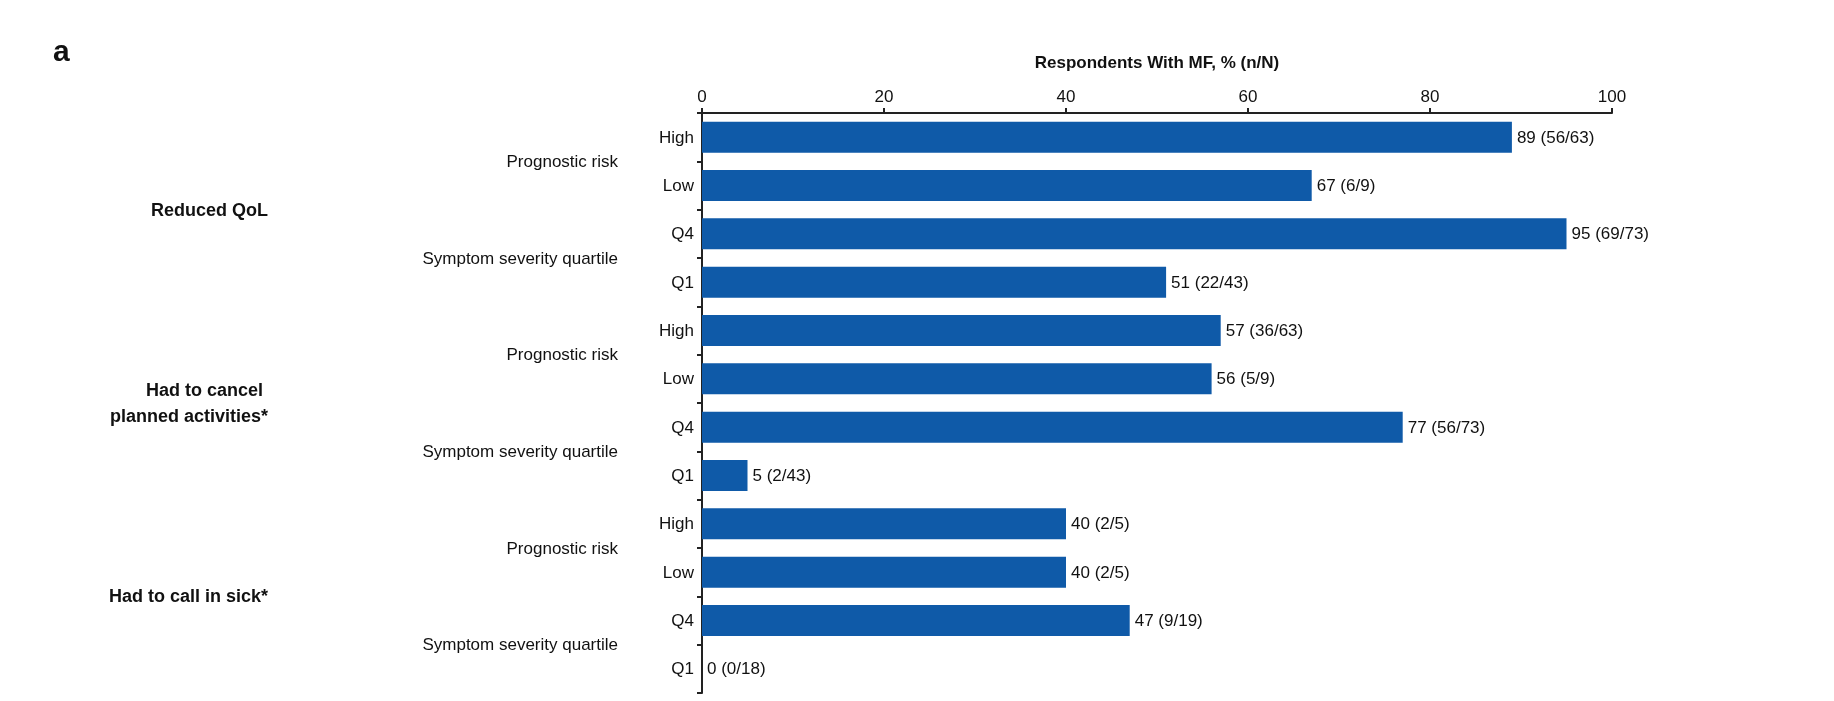  Describe the element at coordinates (1246, 379) in the screenshot. I see `data-label: 56 (5/9)` at that location.